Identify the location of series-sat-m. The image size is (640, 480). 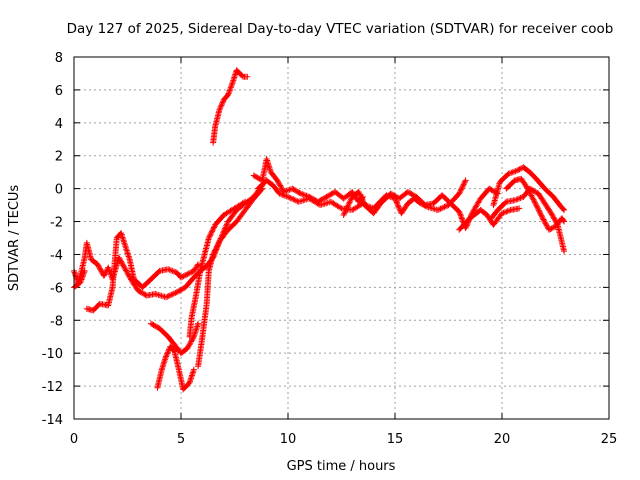
(529, 189).